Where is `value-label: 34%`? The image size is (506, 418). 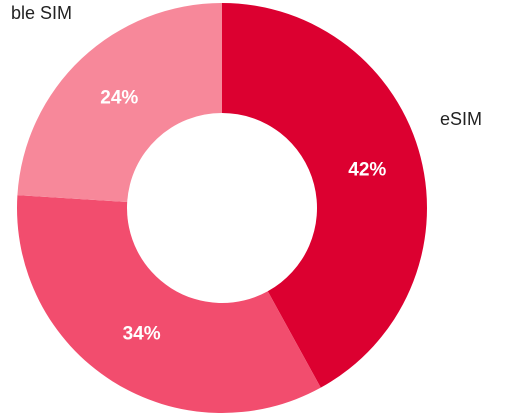
value-label: 34% is located at coordinates (142, 334).